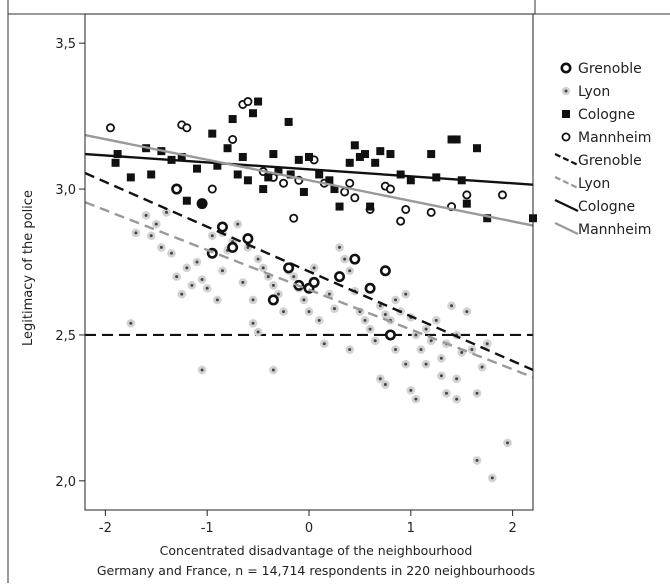 This screenshot has width=670, height=587. What do you see at coordinates (309, 169) in the screenshot?
I see `fit-line-cologne-solid` at bounding box center [309, 169].